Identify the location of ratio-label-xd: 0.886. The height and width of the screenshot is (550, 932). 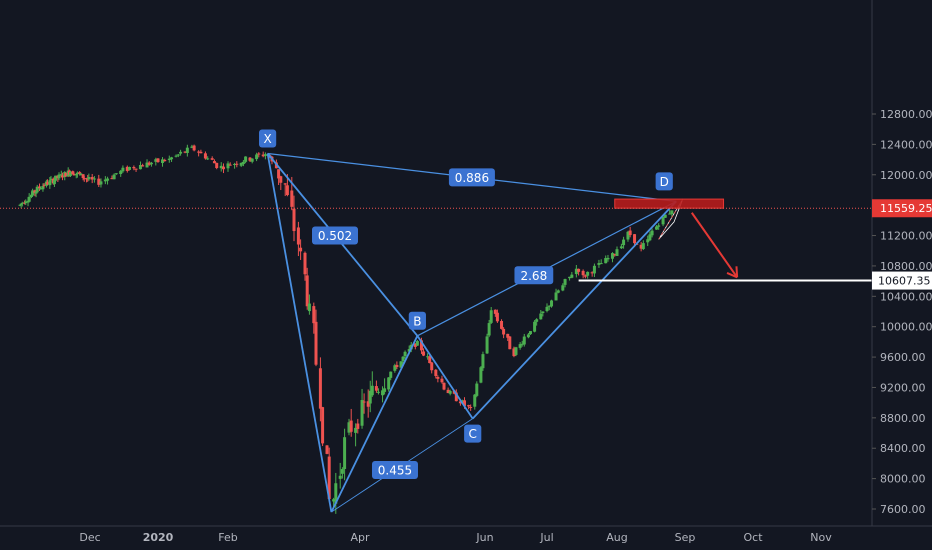
(472, 178).